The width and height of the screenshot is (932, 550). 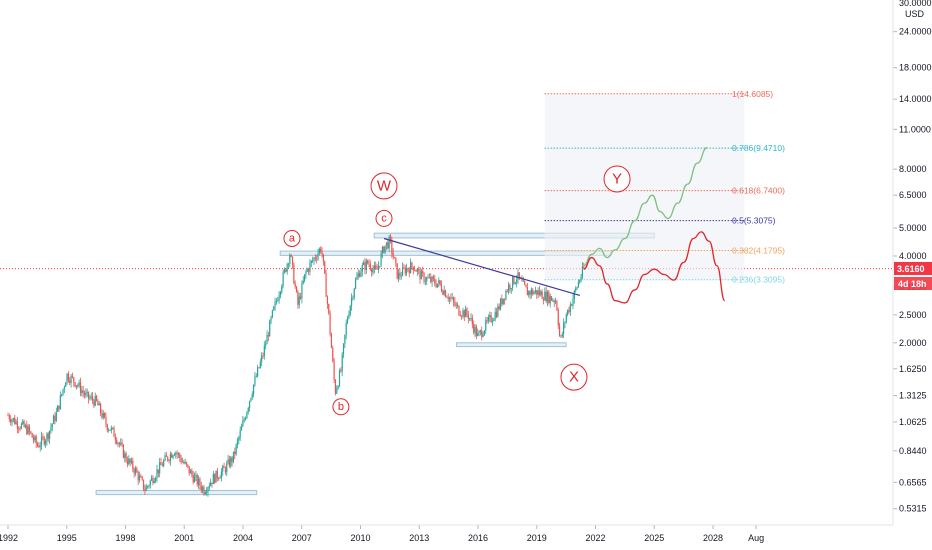 What do you see at coordinates (913, 482) in the screenshot?
I see `y-tick-label: 0.6565` at bounding box center [913, 482].